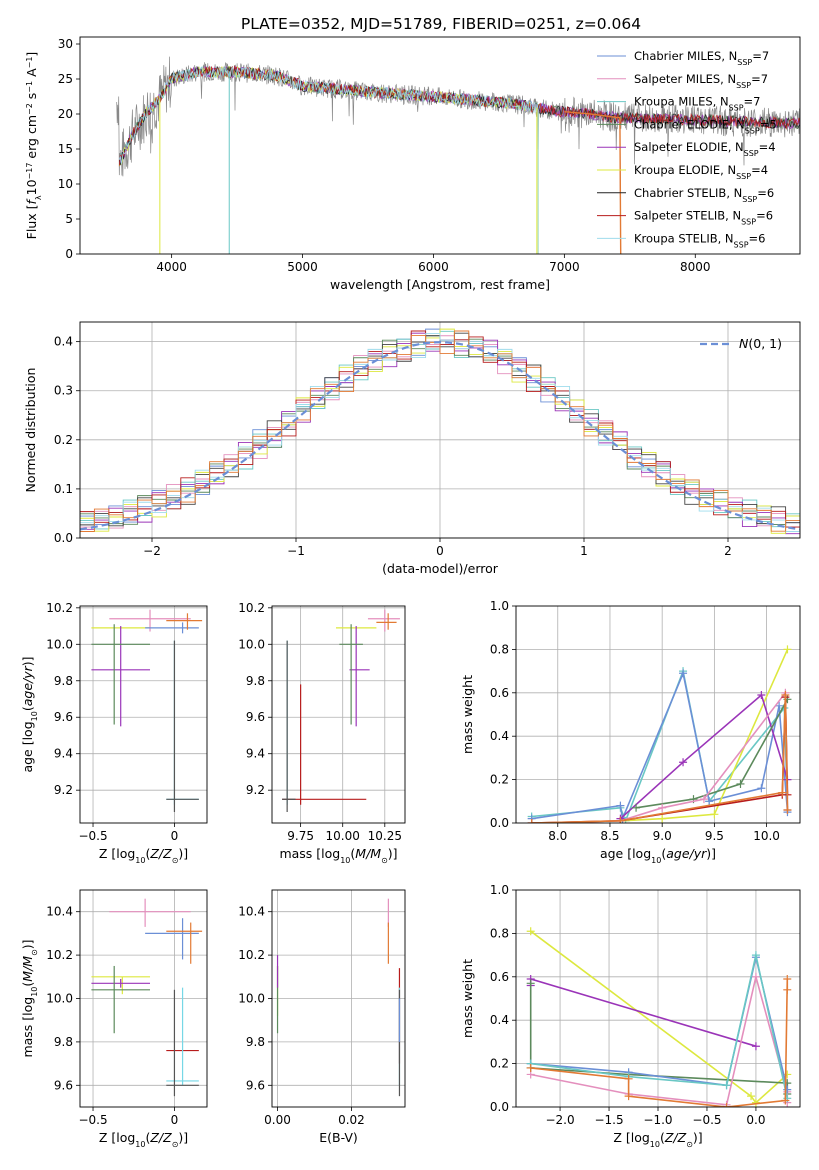  What do you see at coordinates (608, 1120) in the screenshot?
I see `x-tick-label: −1.5` at bounding box center [608, 1120].